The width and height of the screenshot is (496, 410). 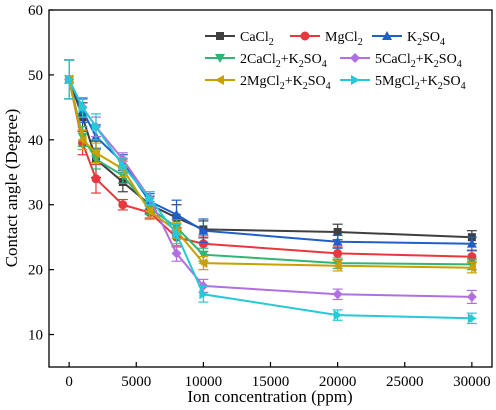 I want to click on legend-label-part: 2CaCl, so click(x=258, y=59).